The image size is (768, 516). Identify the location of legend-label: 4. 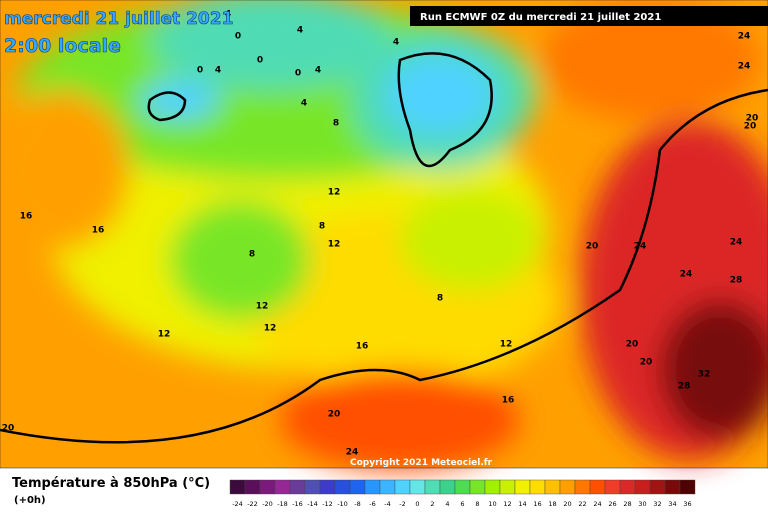
(447, 504).